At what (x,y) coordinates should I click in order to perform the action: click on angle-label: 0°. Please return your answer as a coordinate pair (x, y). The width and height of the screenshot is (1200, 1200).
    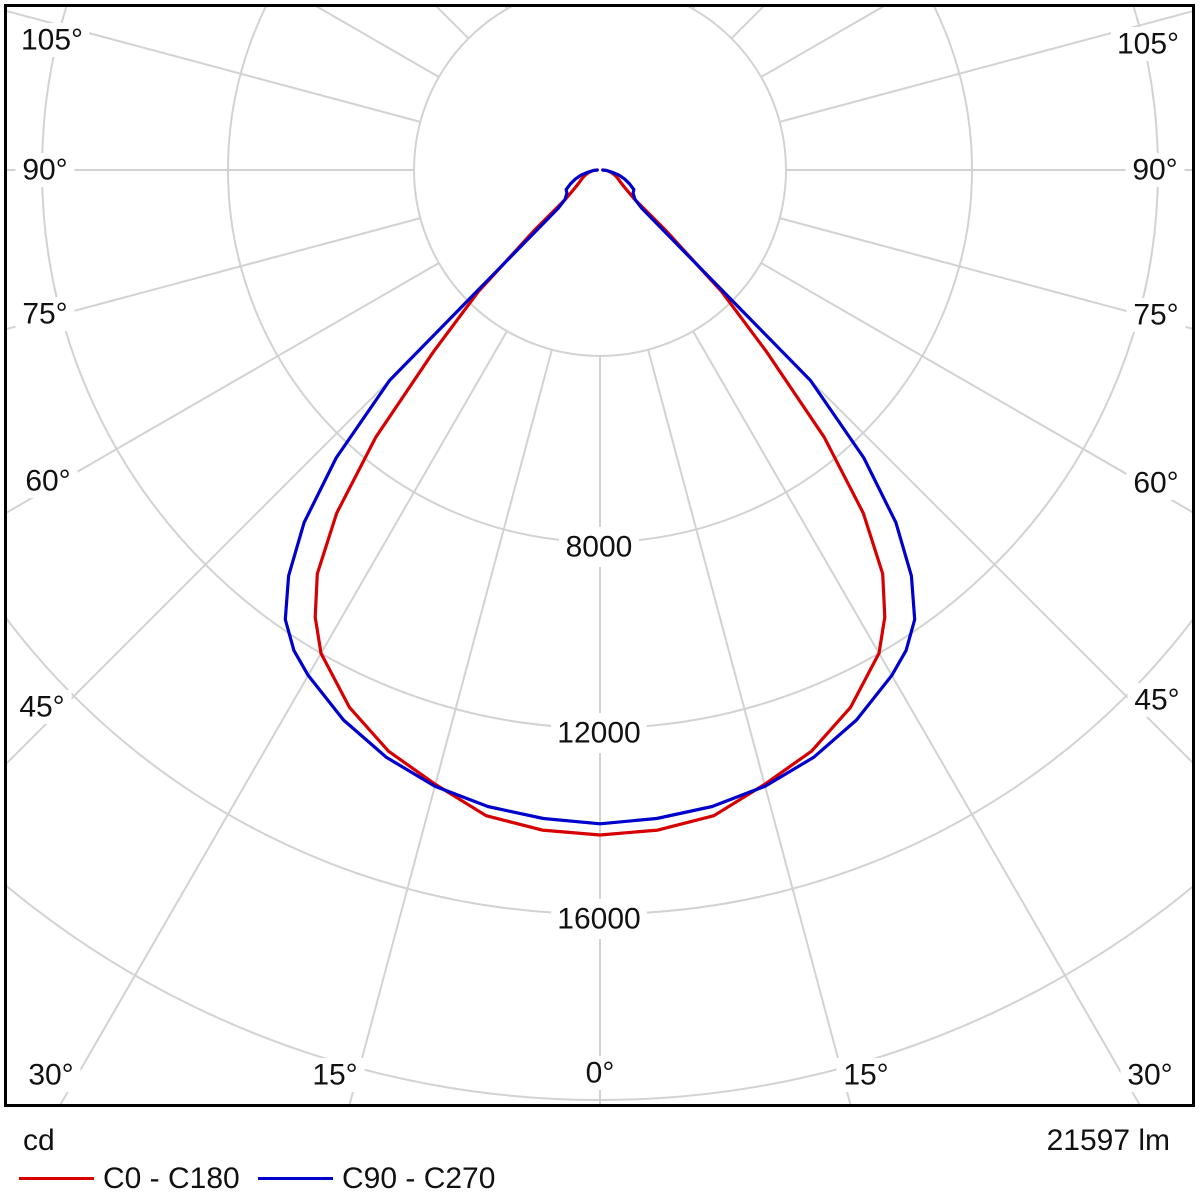
    Looking at the image, I should click on (600, 1073).